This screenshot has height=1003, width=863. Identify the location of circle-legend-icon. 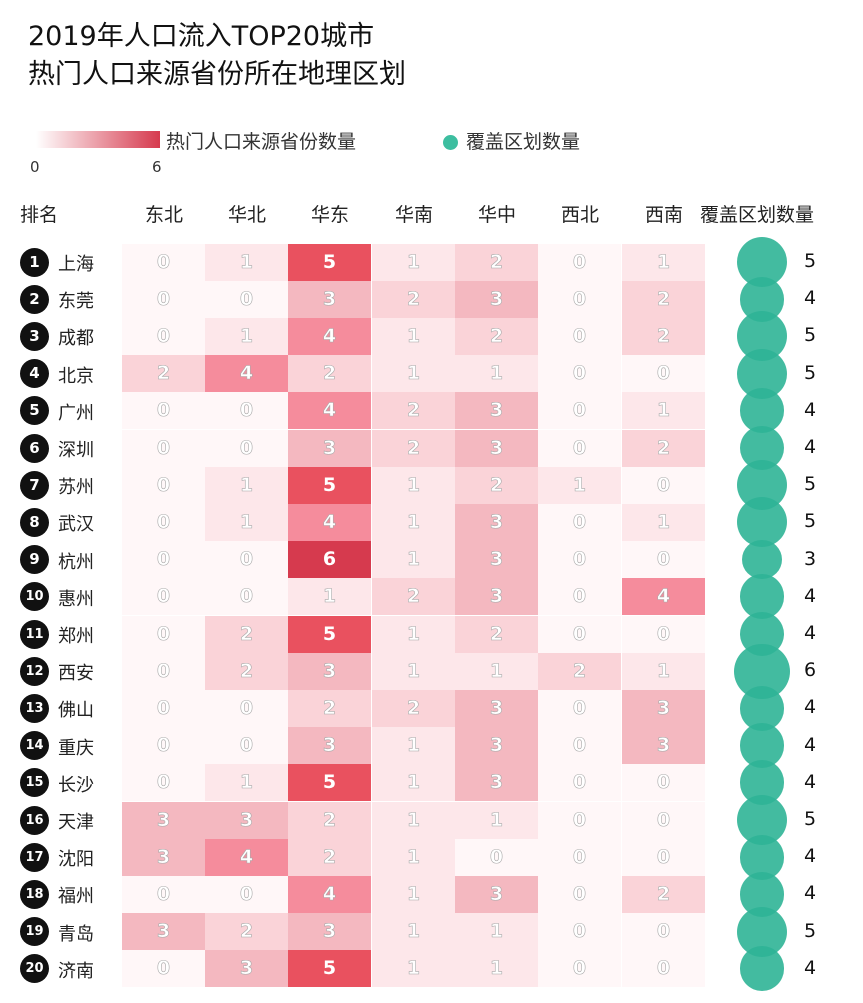
(450, 142).